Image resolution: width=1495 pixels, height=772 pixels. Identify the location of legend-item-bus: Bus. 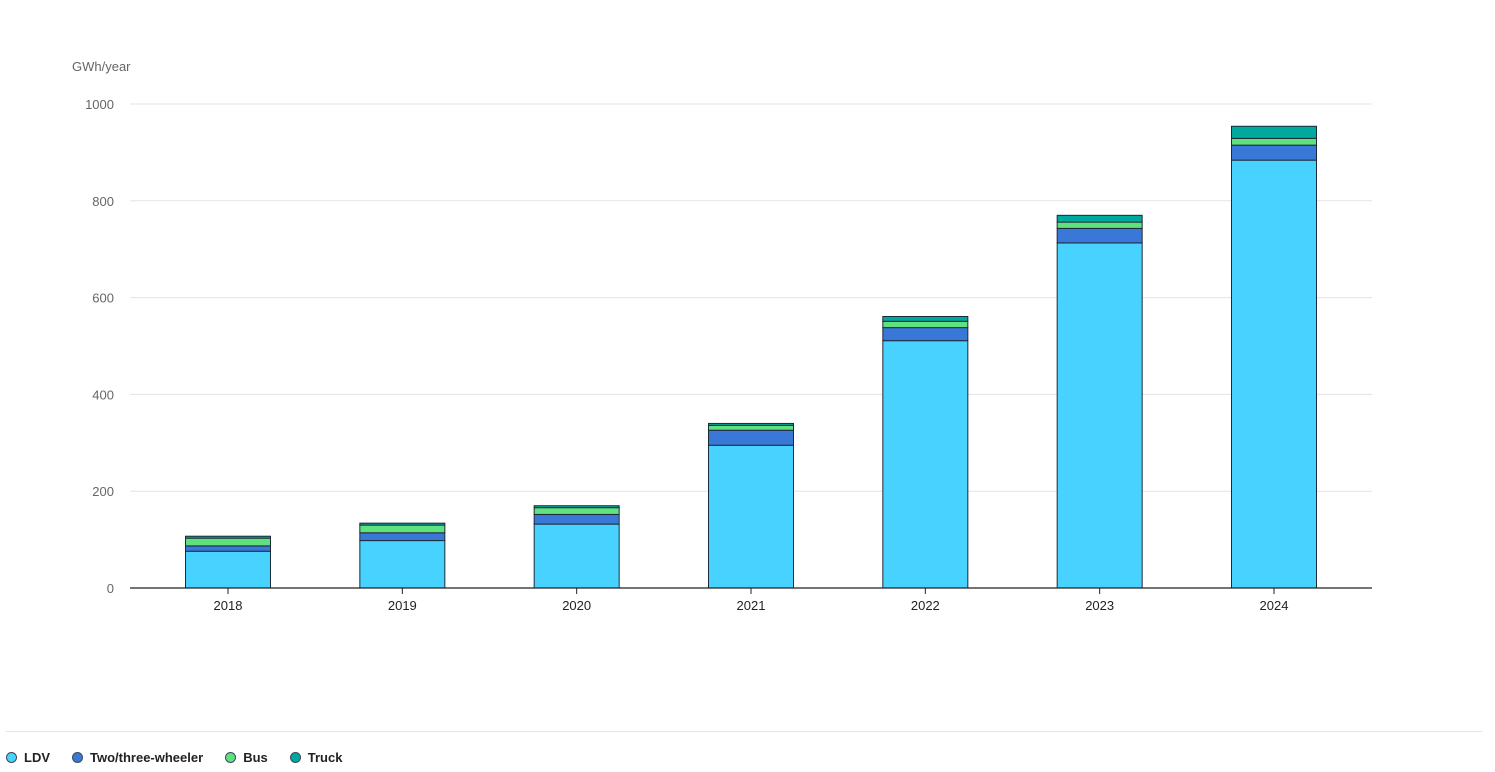
(246, 757).